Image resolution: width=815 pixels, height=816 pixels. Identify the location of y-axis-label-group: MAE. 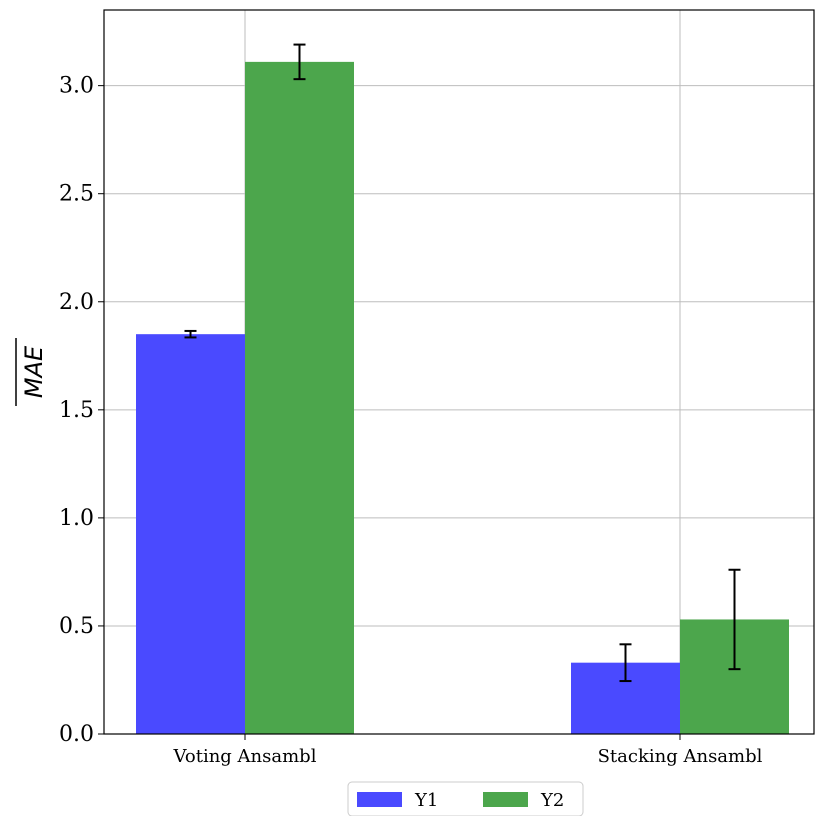
(31, 372).